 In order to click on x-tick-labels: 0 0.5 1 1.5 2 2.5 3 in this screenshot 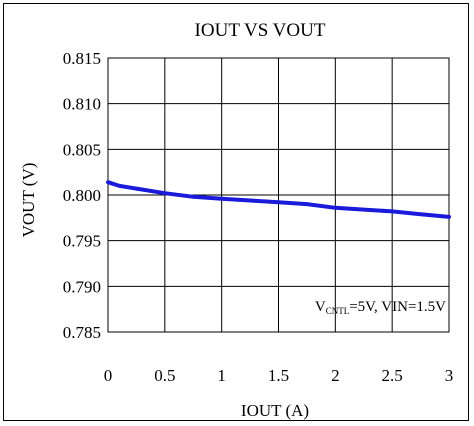, I will do `click(279, 375)`.